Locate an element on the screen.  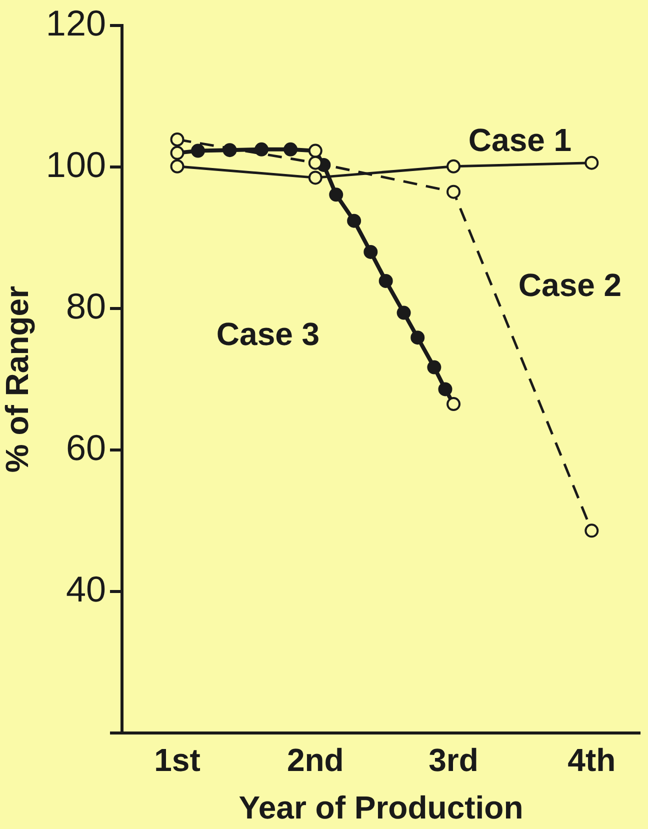
y-tick-label: 40 is located at coordinates (86, 589).